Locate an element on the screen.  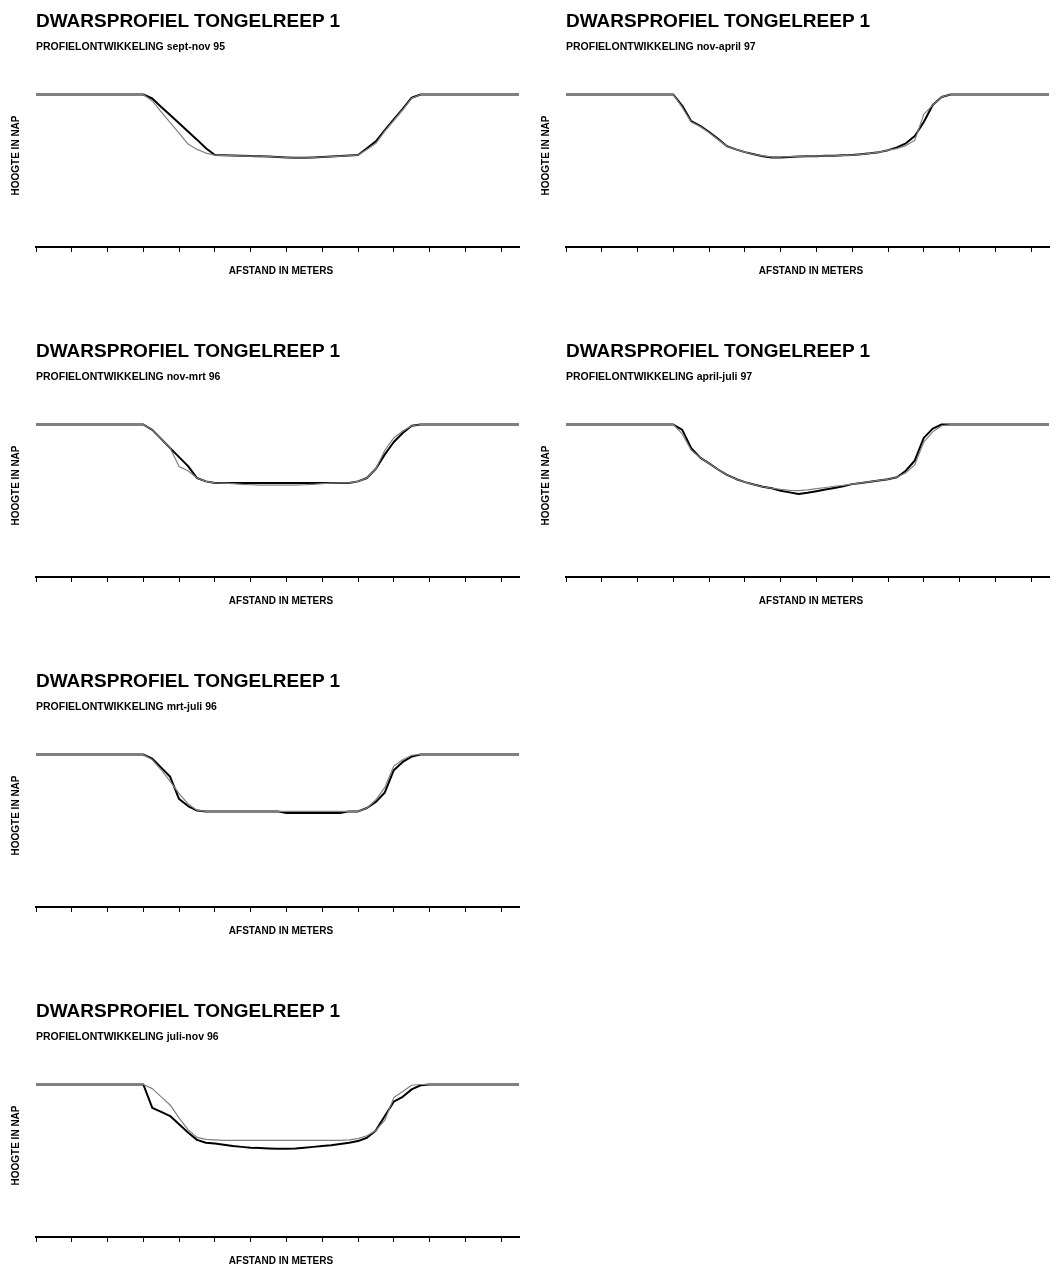
chart-subtitle: PROFIELONTWIKKELING mrt-juli 96 is located at coordinates (126, 706).